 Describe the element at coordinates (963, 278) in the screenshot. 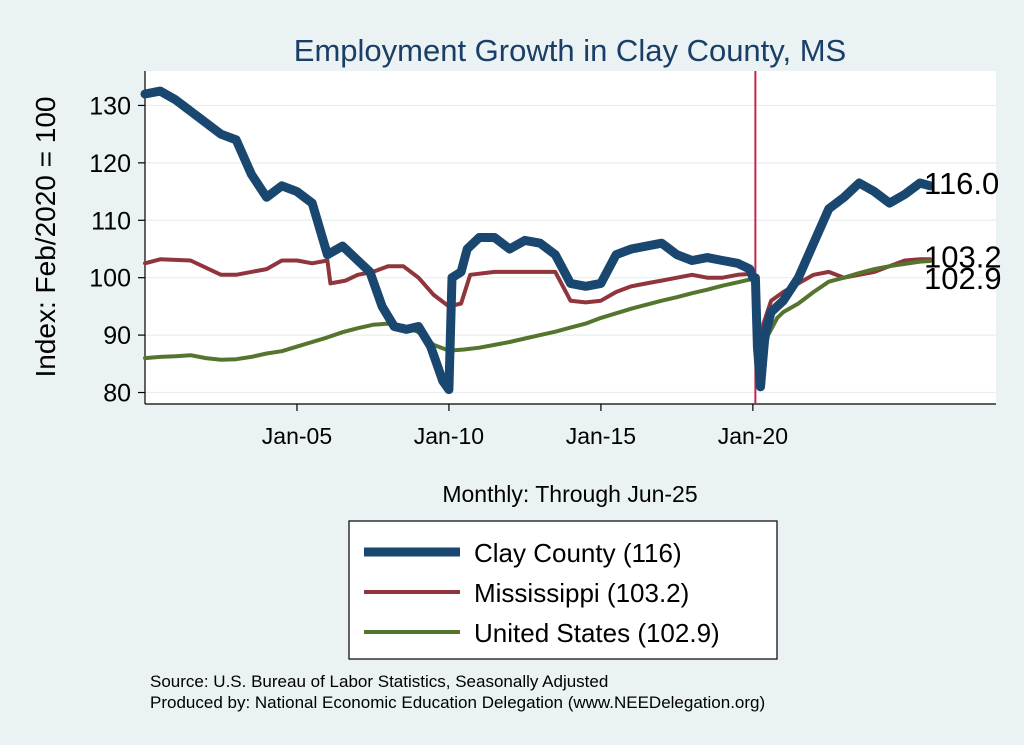

I see `end-label: 102.9` at that location.